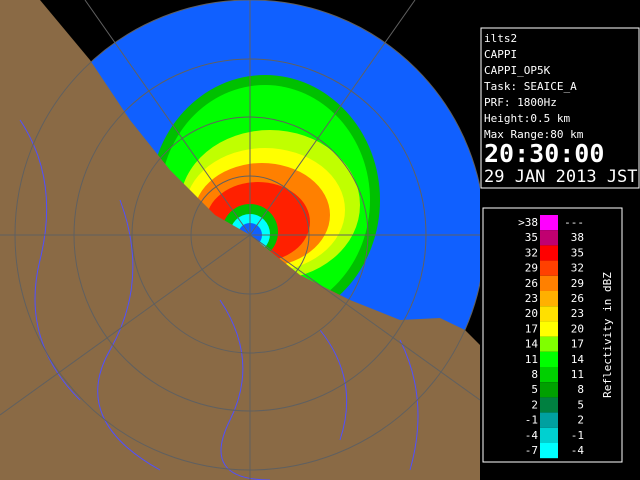 This screenshot has width=640, height=480. What do you see at coordinates (500, 54) in the screenshot?
I see `info-line: CAPPI` at bounding box center [500, 54].